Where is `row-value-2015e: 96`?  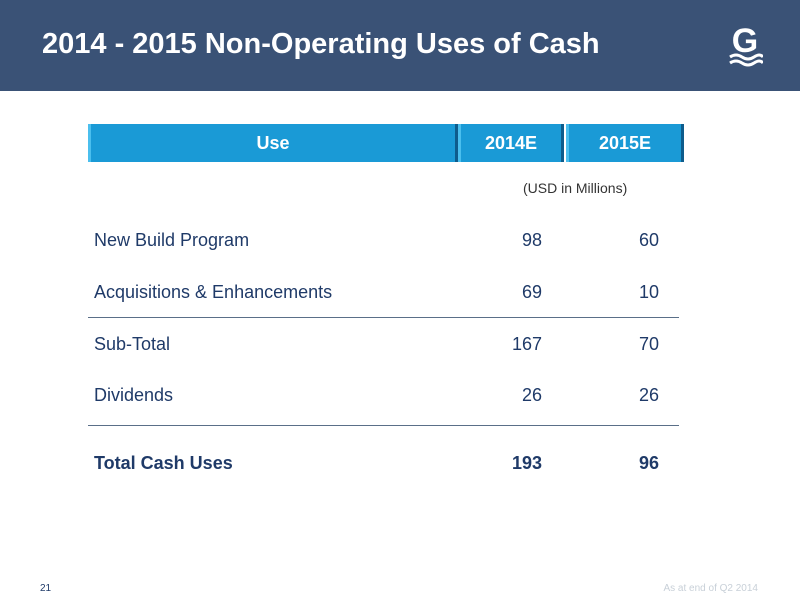
row-value-2015e: 96 is located at coordinates (648, 463).